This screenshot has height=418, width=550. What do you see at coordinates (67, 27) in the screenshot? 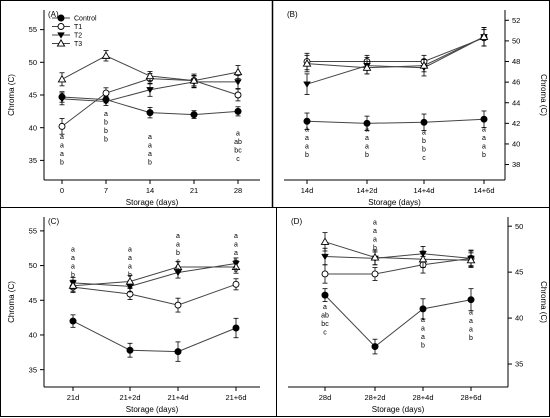
I see `legend-item-t1: T1` at bounding box center [67, 27].